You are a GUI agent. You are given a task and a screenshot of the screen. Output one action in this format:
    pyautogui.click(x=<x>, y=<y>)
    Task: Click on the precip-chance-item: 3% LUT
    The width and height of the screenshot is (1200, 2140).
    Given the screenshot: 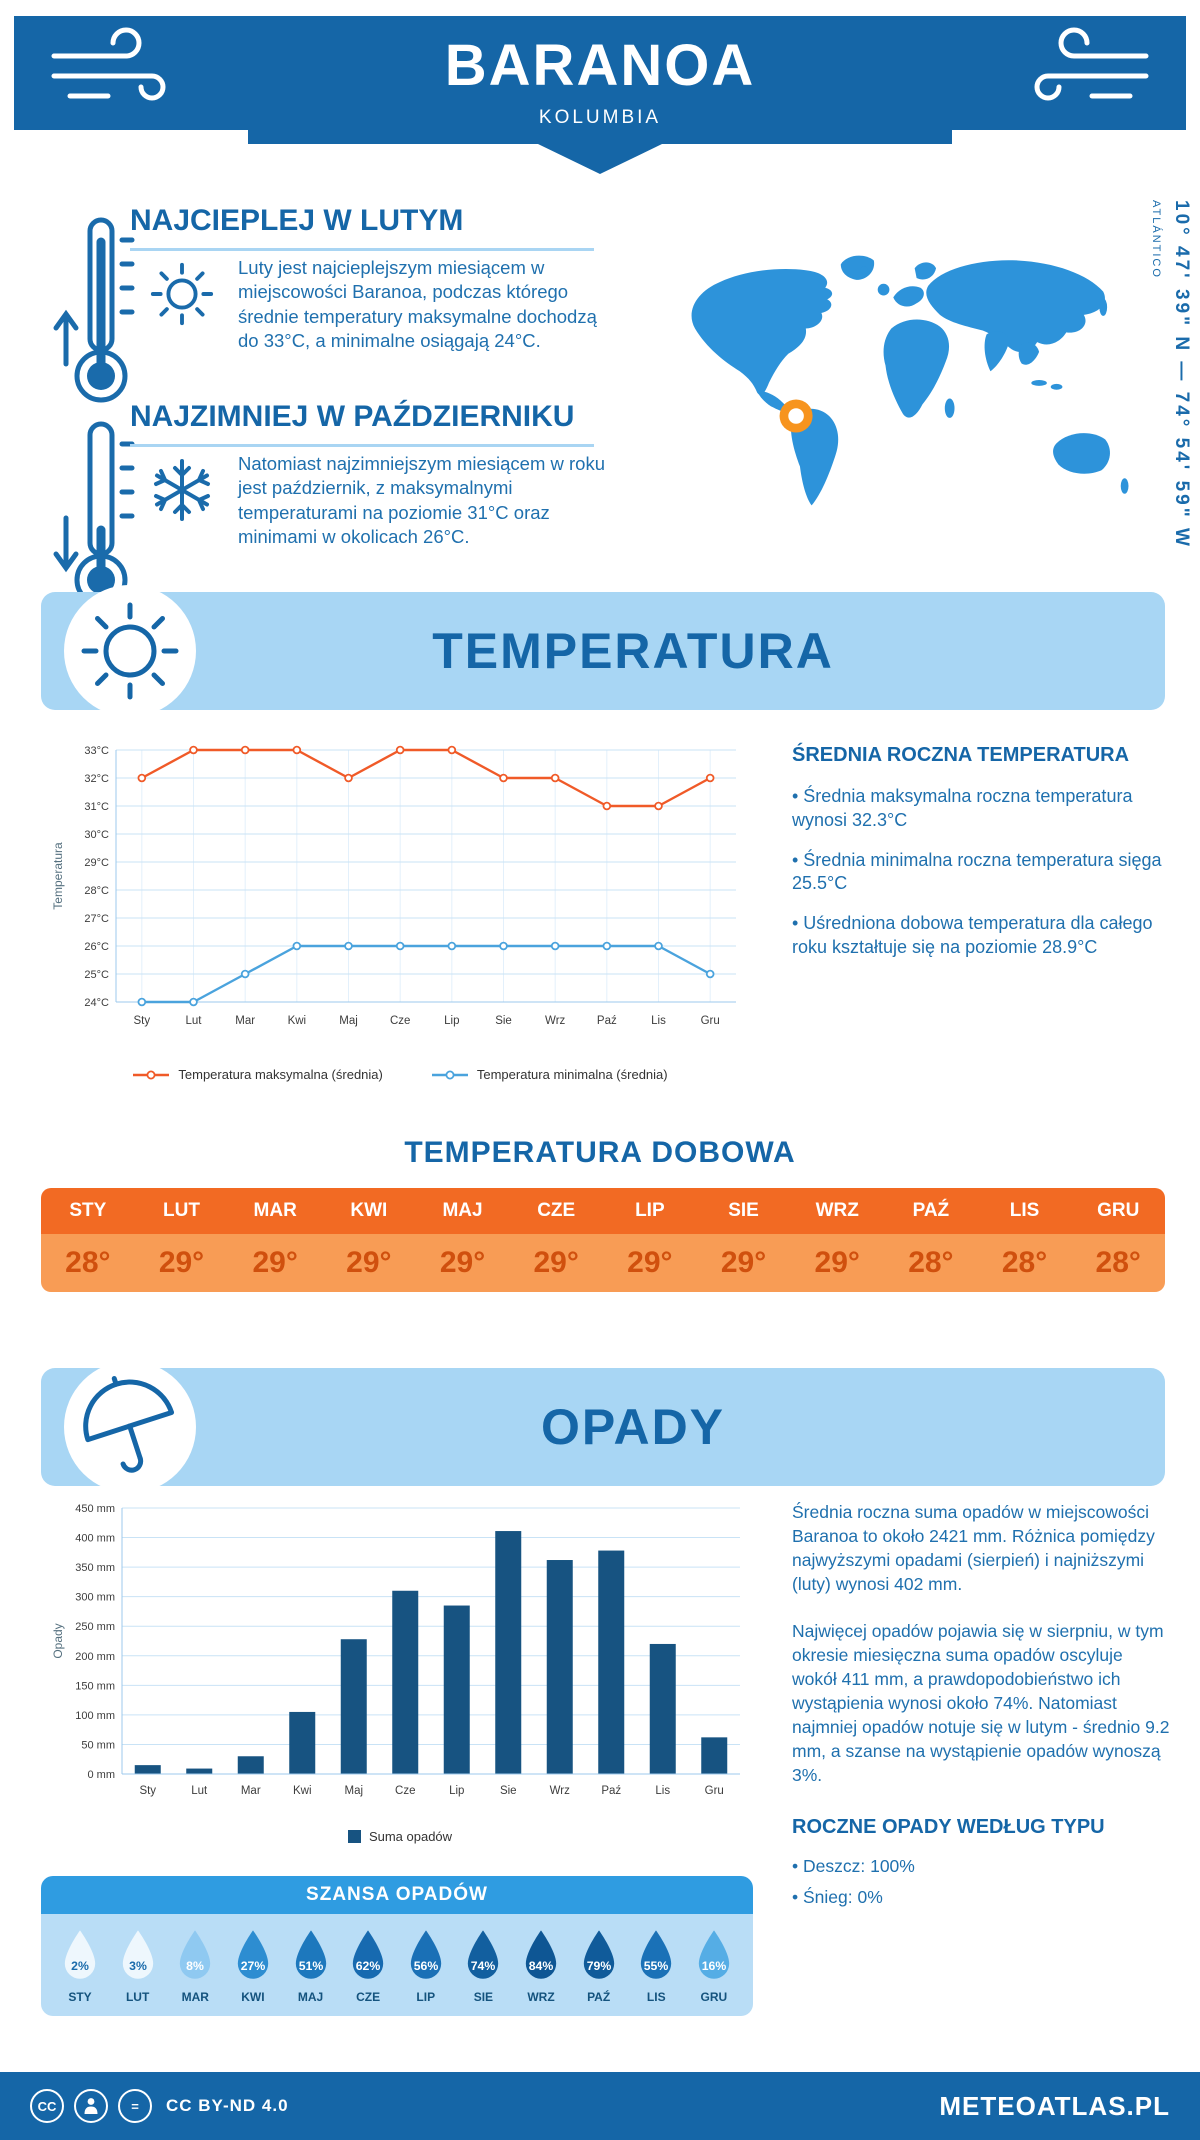 What is the action you would take?
    pyautogui.click(x=138, y=1966)
    